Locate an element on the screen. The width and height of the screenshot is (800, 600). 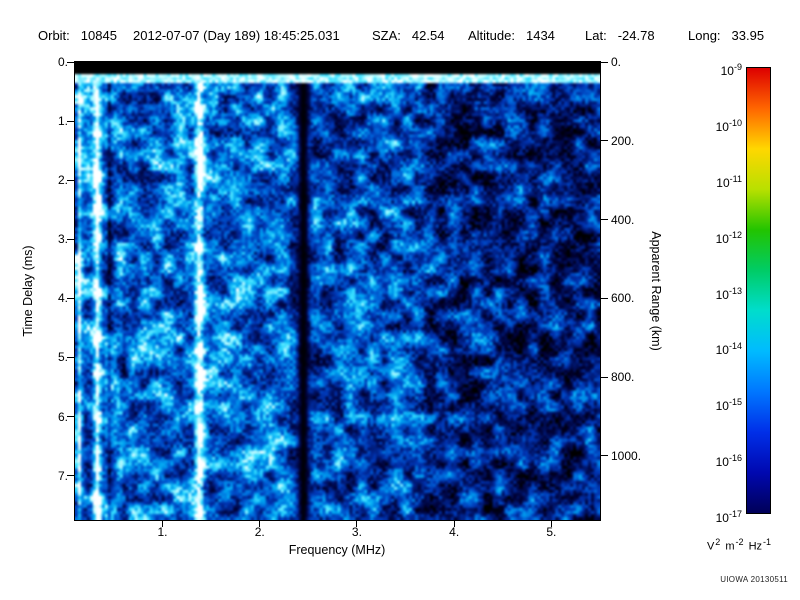
header-item: Orbit: 10845 is located at coordinates (77, 35).